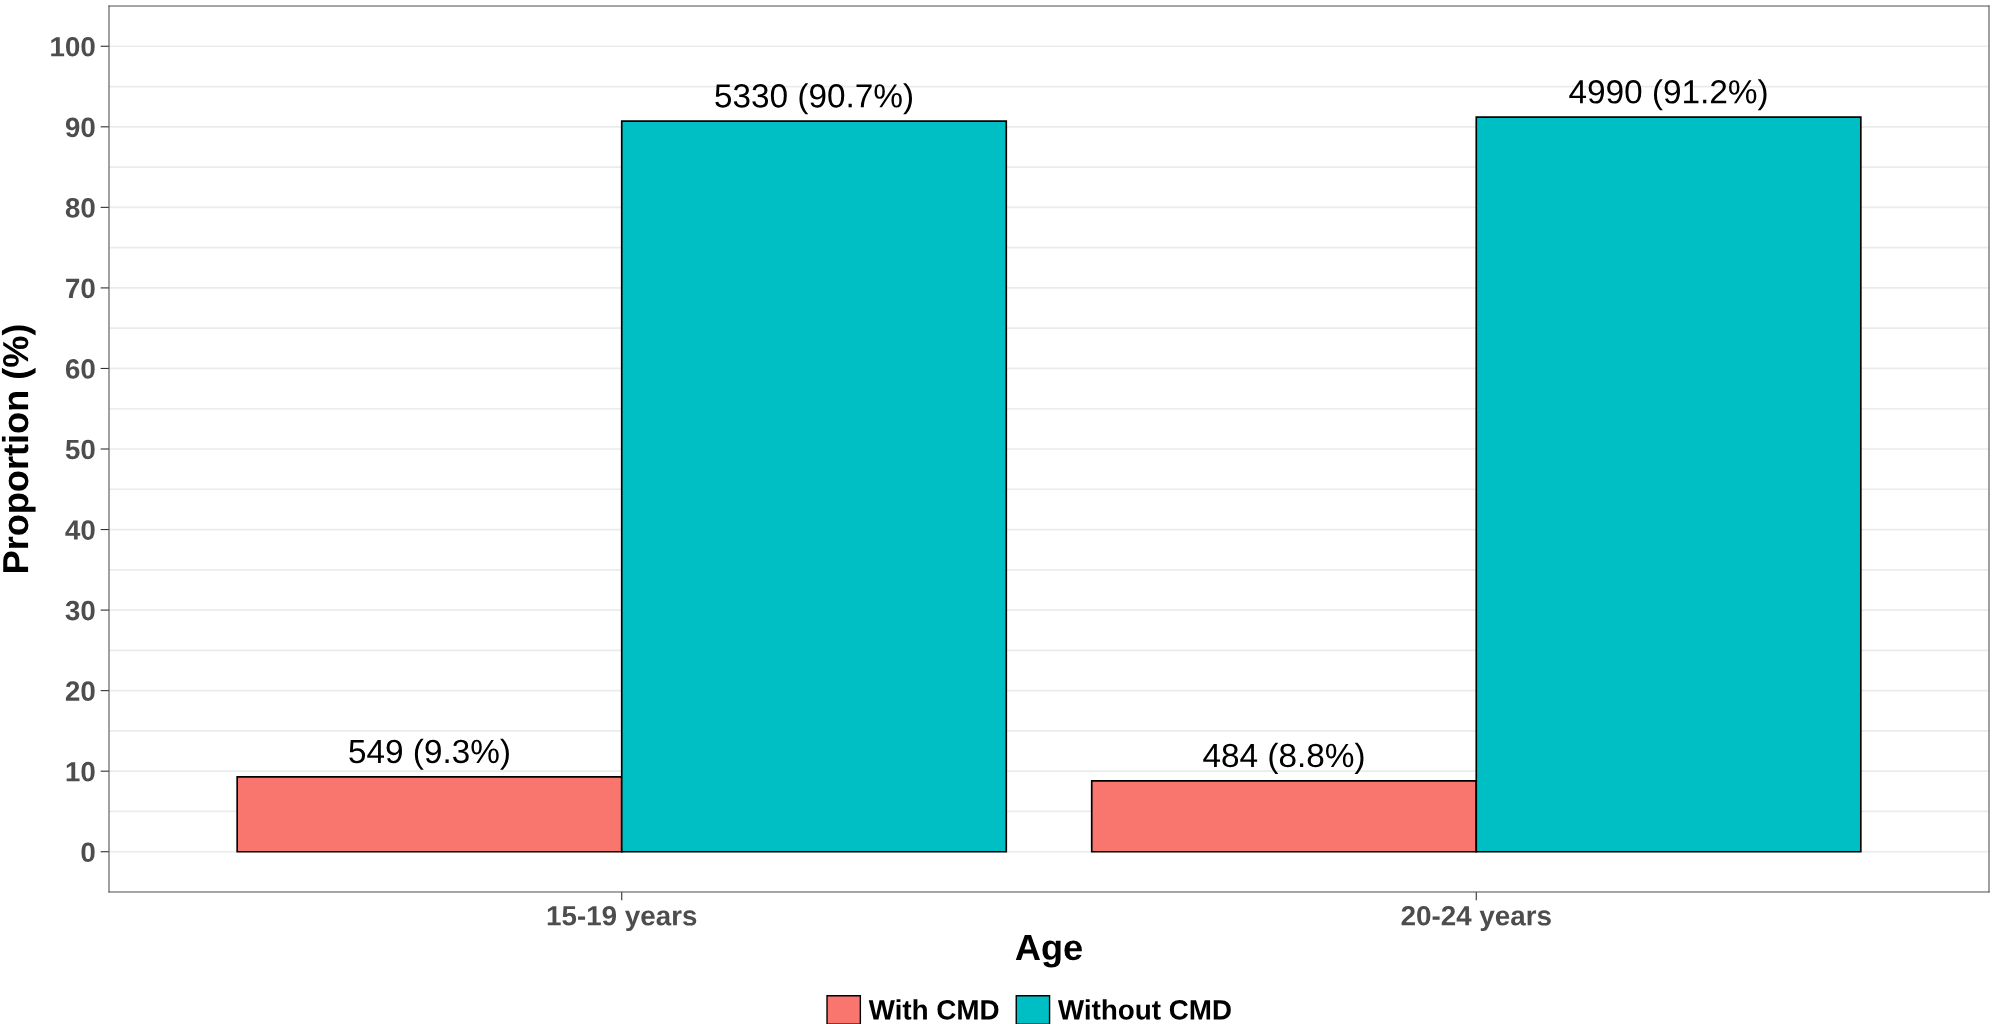 Image resolution: width=2005 pixels, height=1024 pixels. What do you see at coordinates (1144, 1009) in the screenshot?
I see `legend-label: Without CMD` at bounding box center [1144, 1009].